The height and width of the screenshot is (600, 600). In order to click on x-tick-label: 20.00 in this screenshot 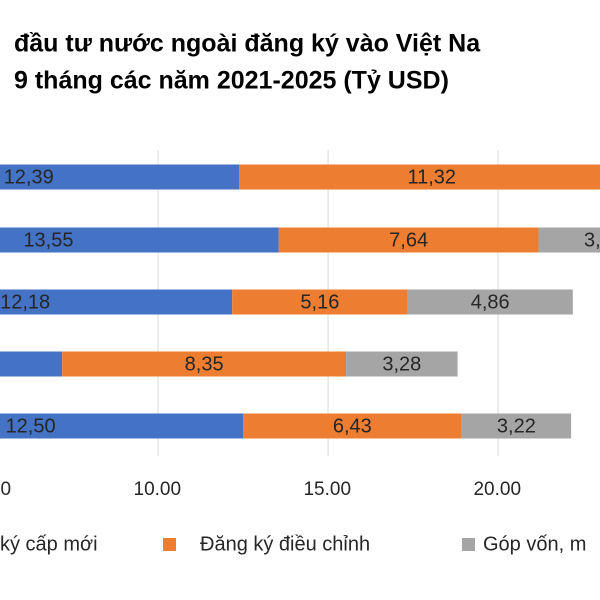, I will do `click(497, 489)`.